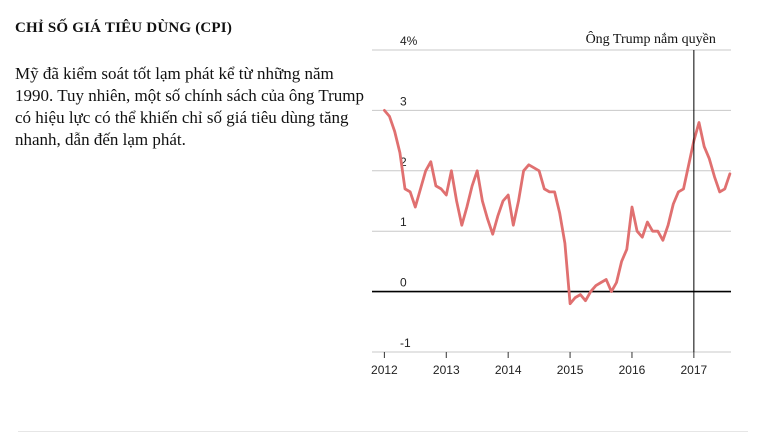  What do you see at coordinates (403, 101) in the screenshot?
I see `y-tick-label: 3` at bounding box center [403, 101].